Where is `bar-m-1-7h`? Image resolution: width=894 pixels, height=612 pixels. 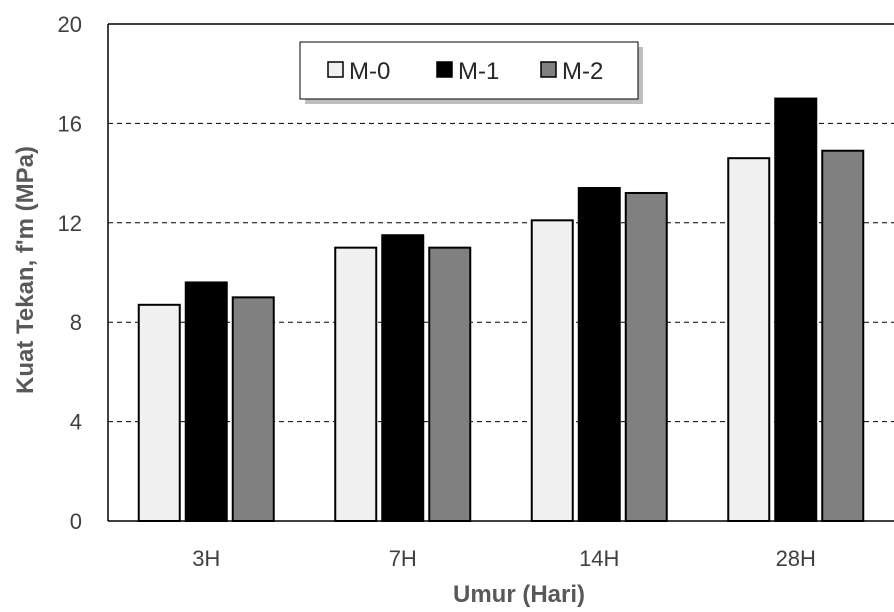 bar-m-1-7h is located at coordinates (403, 378).